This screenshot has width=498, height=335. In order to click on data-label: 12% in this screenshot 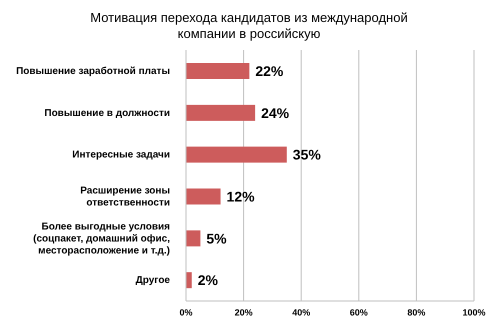, I will do `click(241, 196)`.